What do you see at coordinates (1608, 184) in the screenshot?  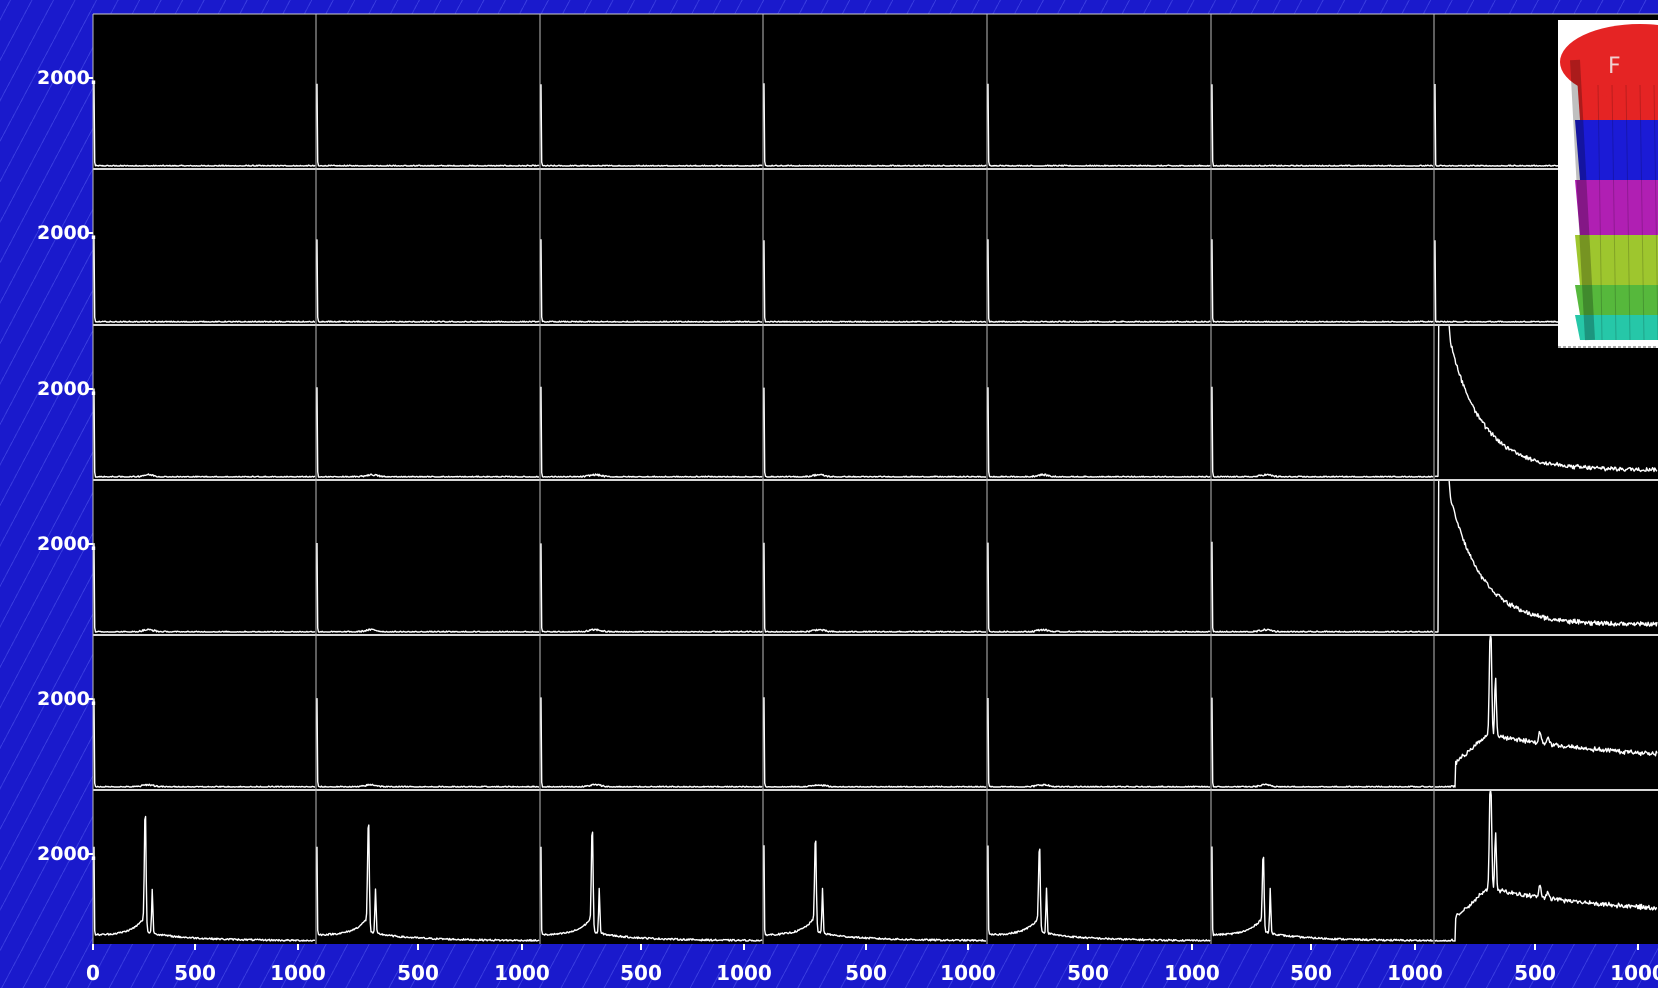 I see `layer-model-inset: F` at bounding box center [1608, 184].